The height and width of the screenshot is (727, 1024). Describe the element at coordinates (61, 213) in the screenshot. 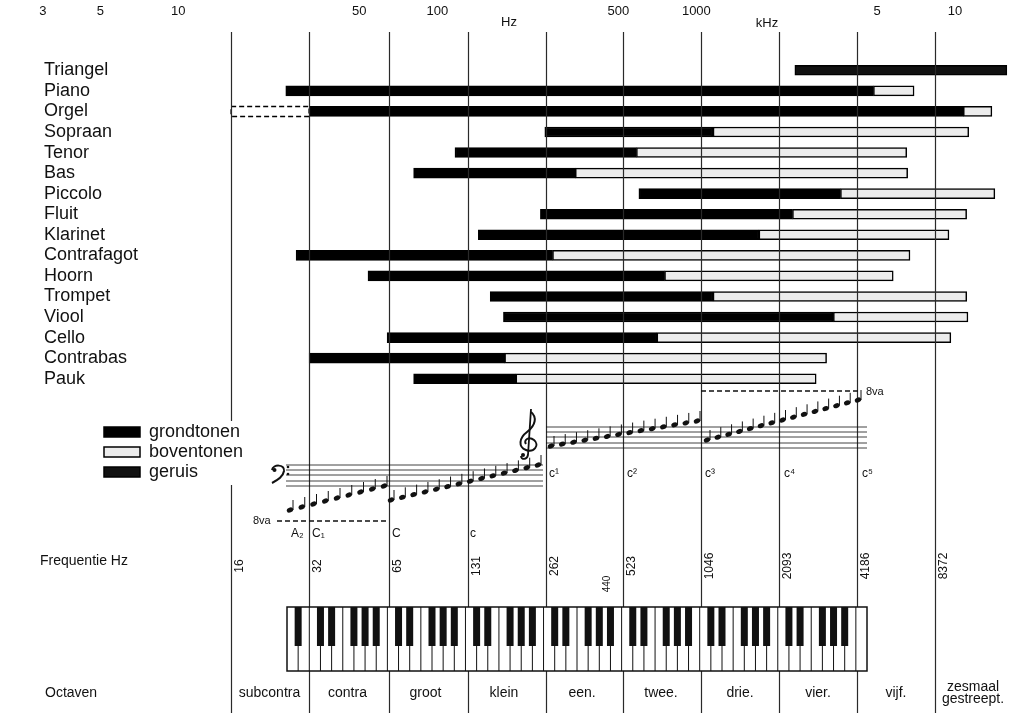

I see `y-tick-label: Fluit` at that location.